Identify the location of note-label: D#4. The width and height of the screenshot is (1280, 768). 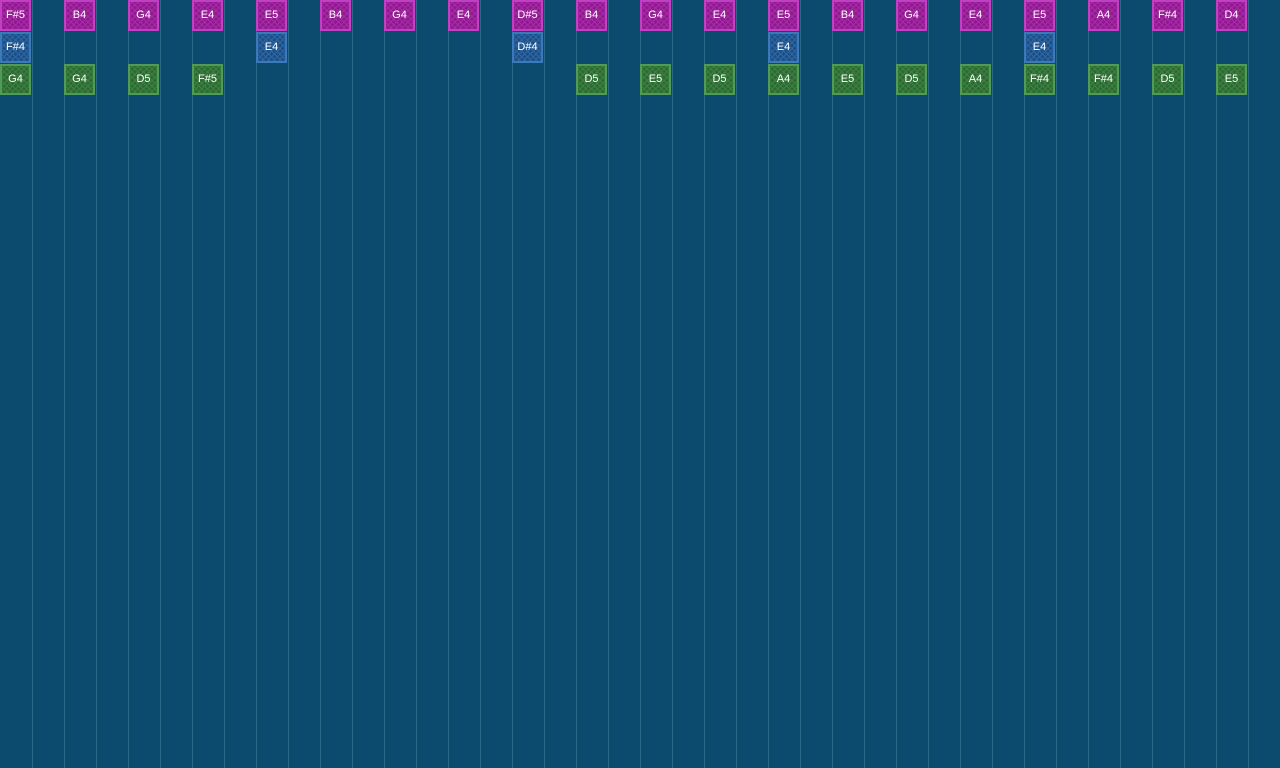
(527, 47).